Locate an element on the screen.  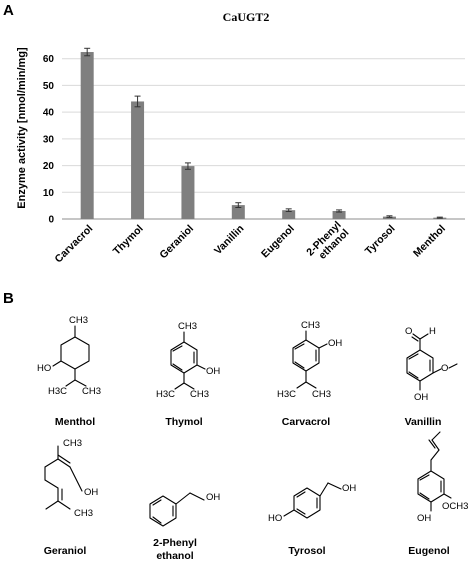
x-tick-label: 2-Phenylethanol is located at coordinates (327, 242).